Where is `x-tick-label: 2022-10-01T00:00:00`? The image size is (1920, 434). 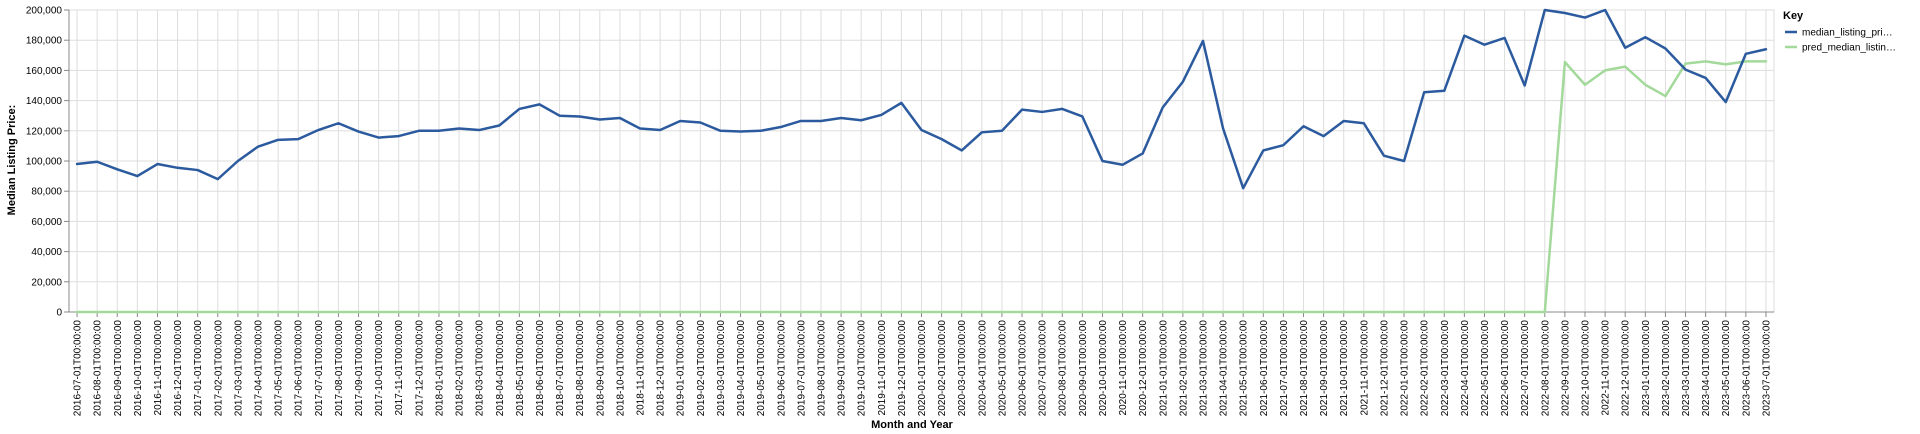 x-tick-label: 2022-10-01T00:00:00 is located at coordinates (1586, 368).